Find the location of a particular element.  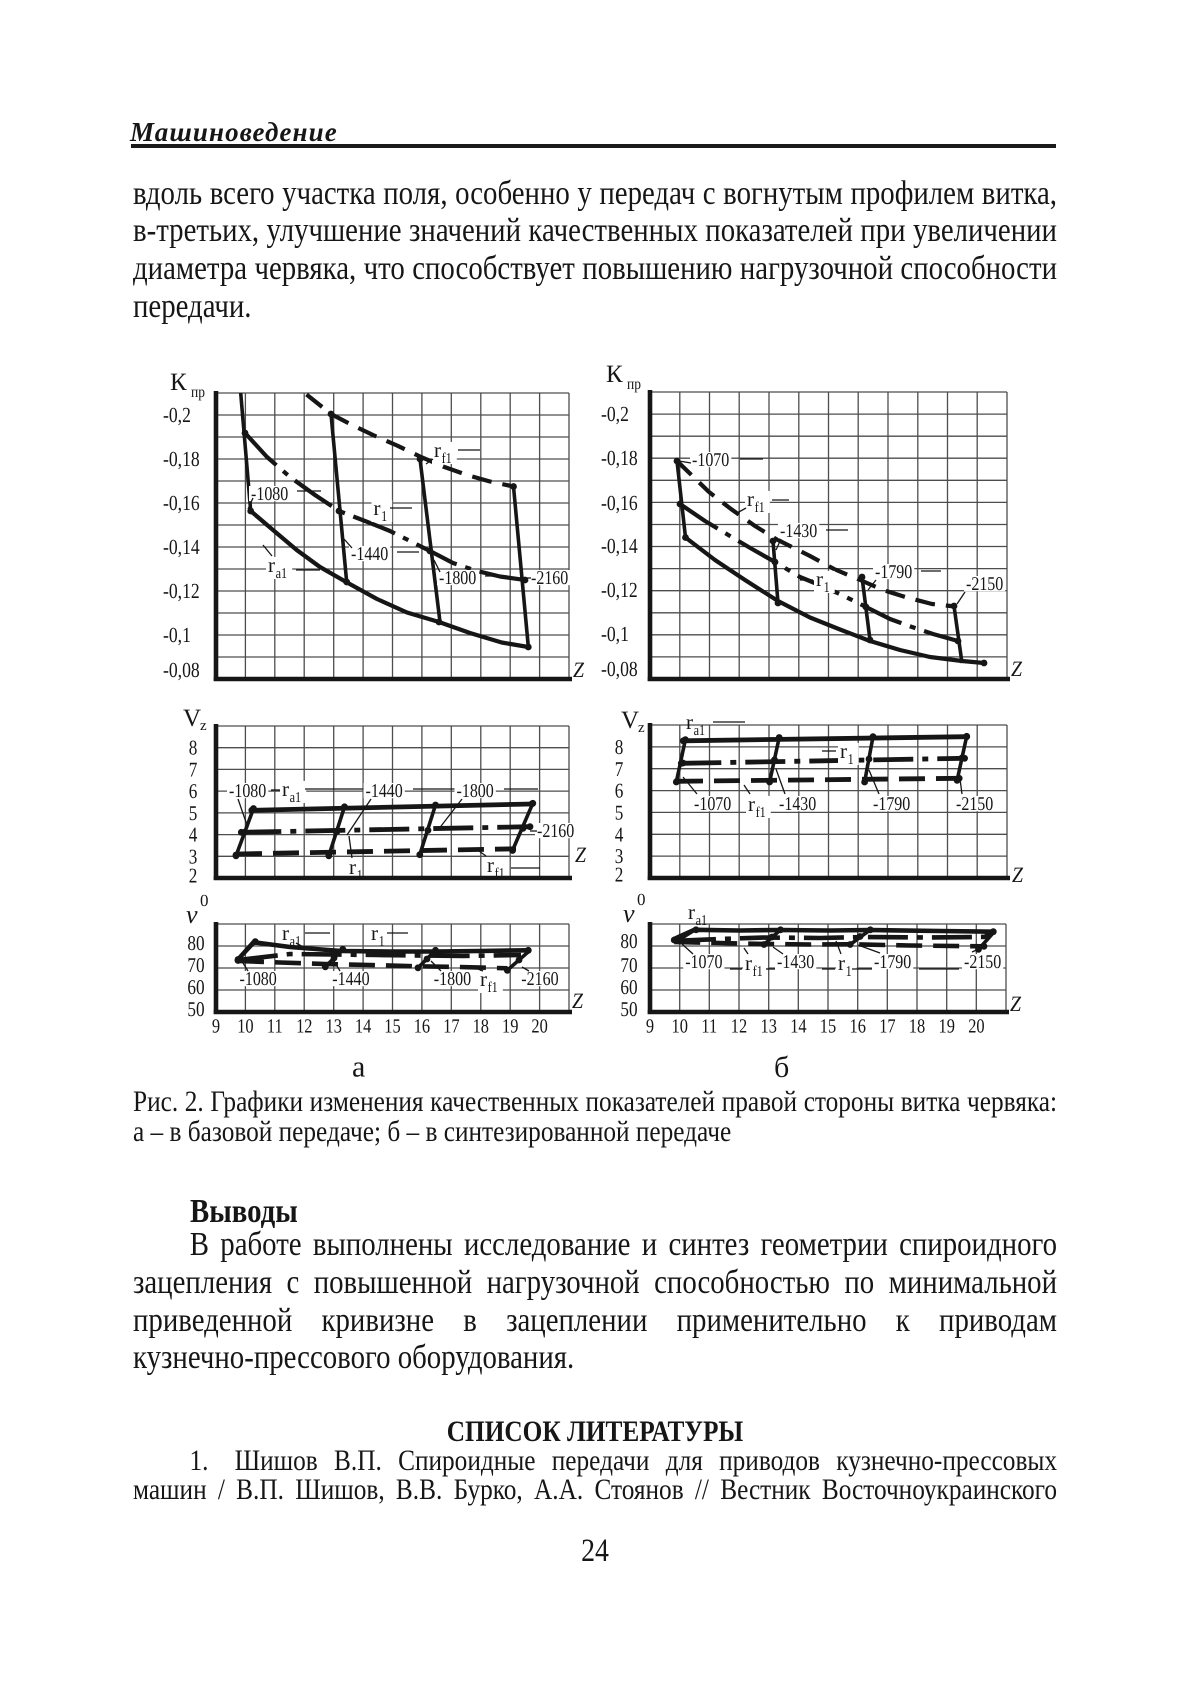

svg-text: 9 is located at coordinates (650, 1027).